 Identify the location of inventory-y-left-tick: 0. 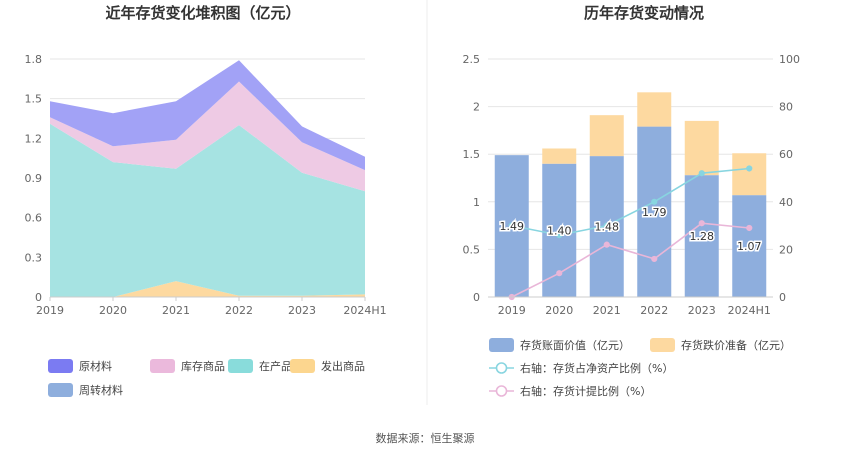
(476, 297).